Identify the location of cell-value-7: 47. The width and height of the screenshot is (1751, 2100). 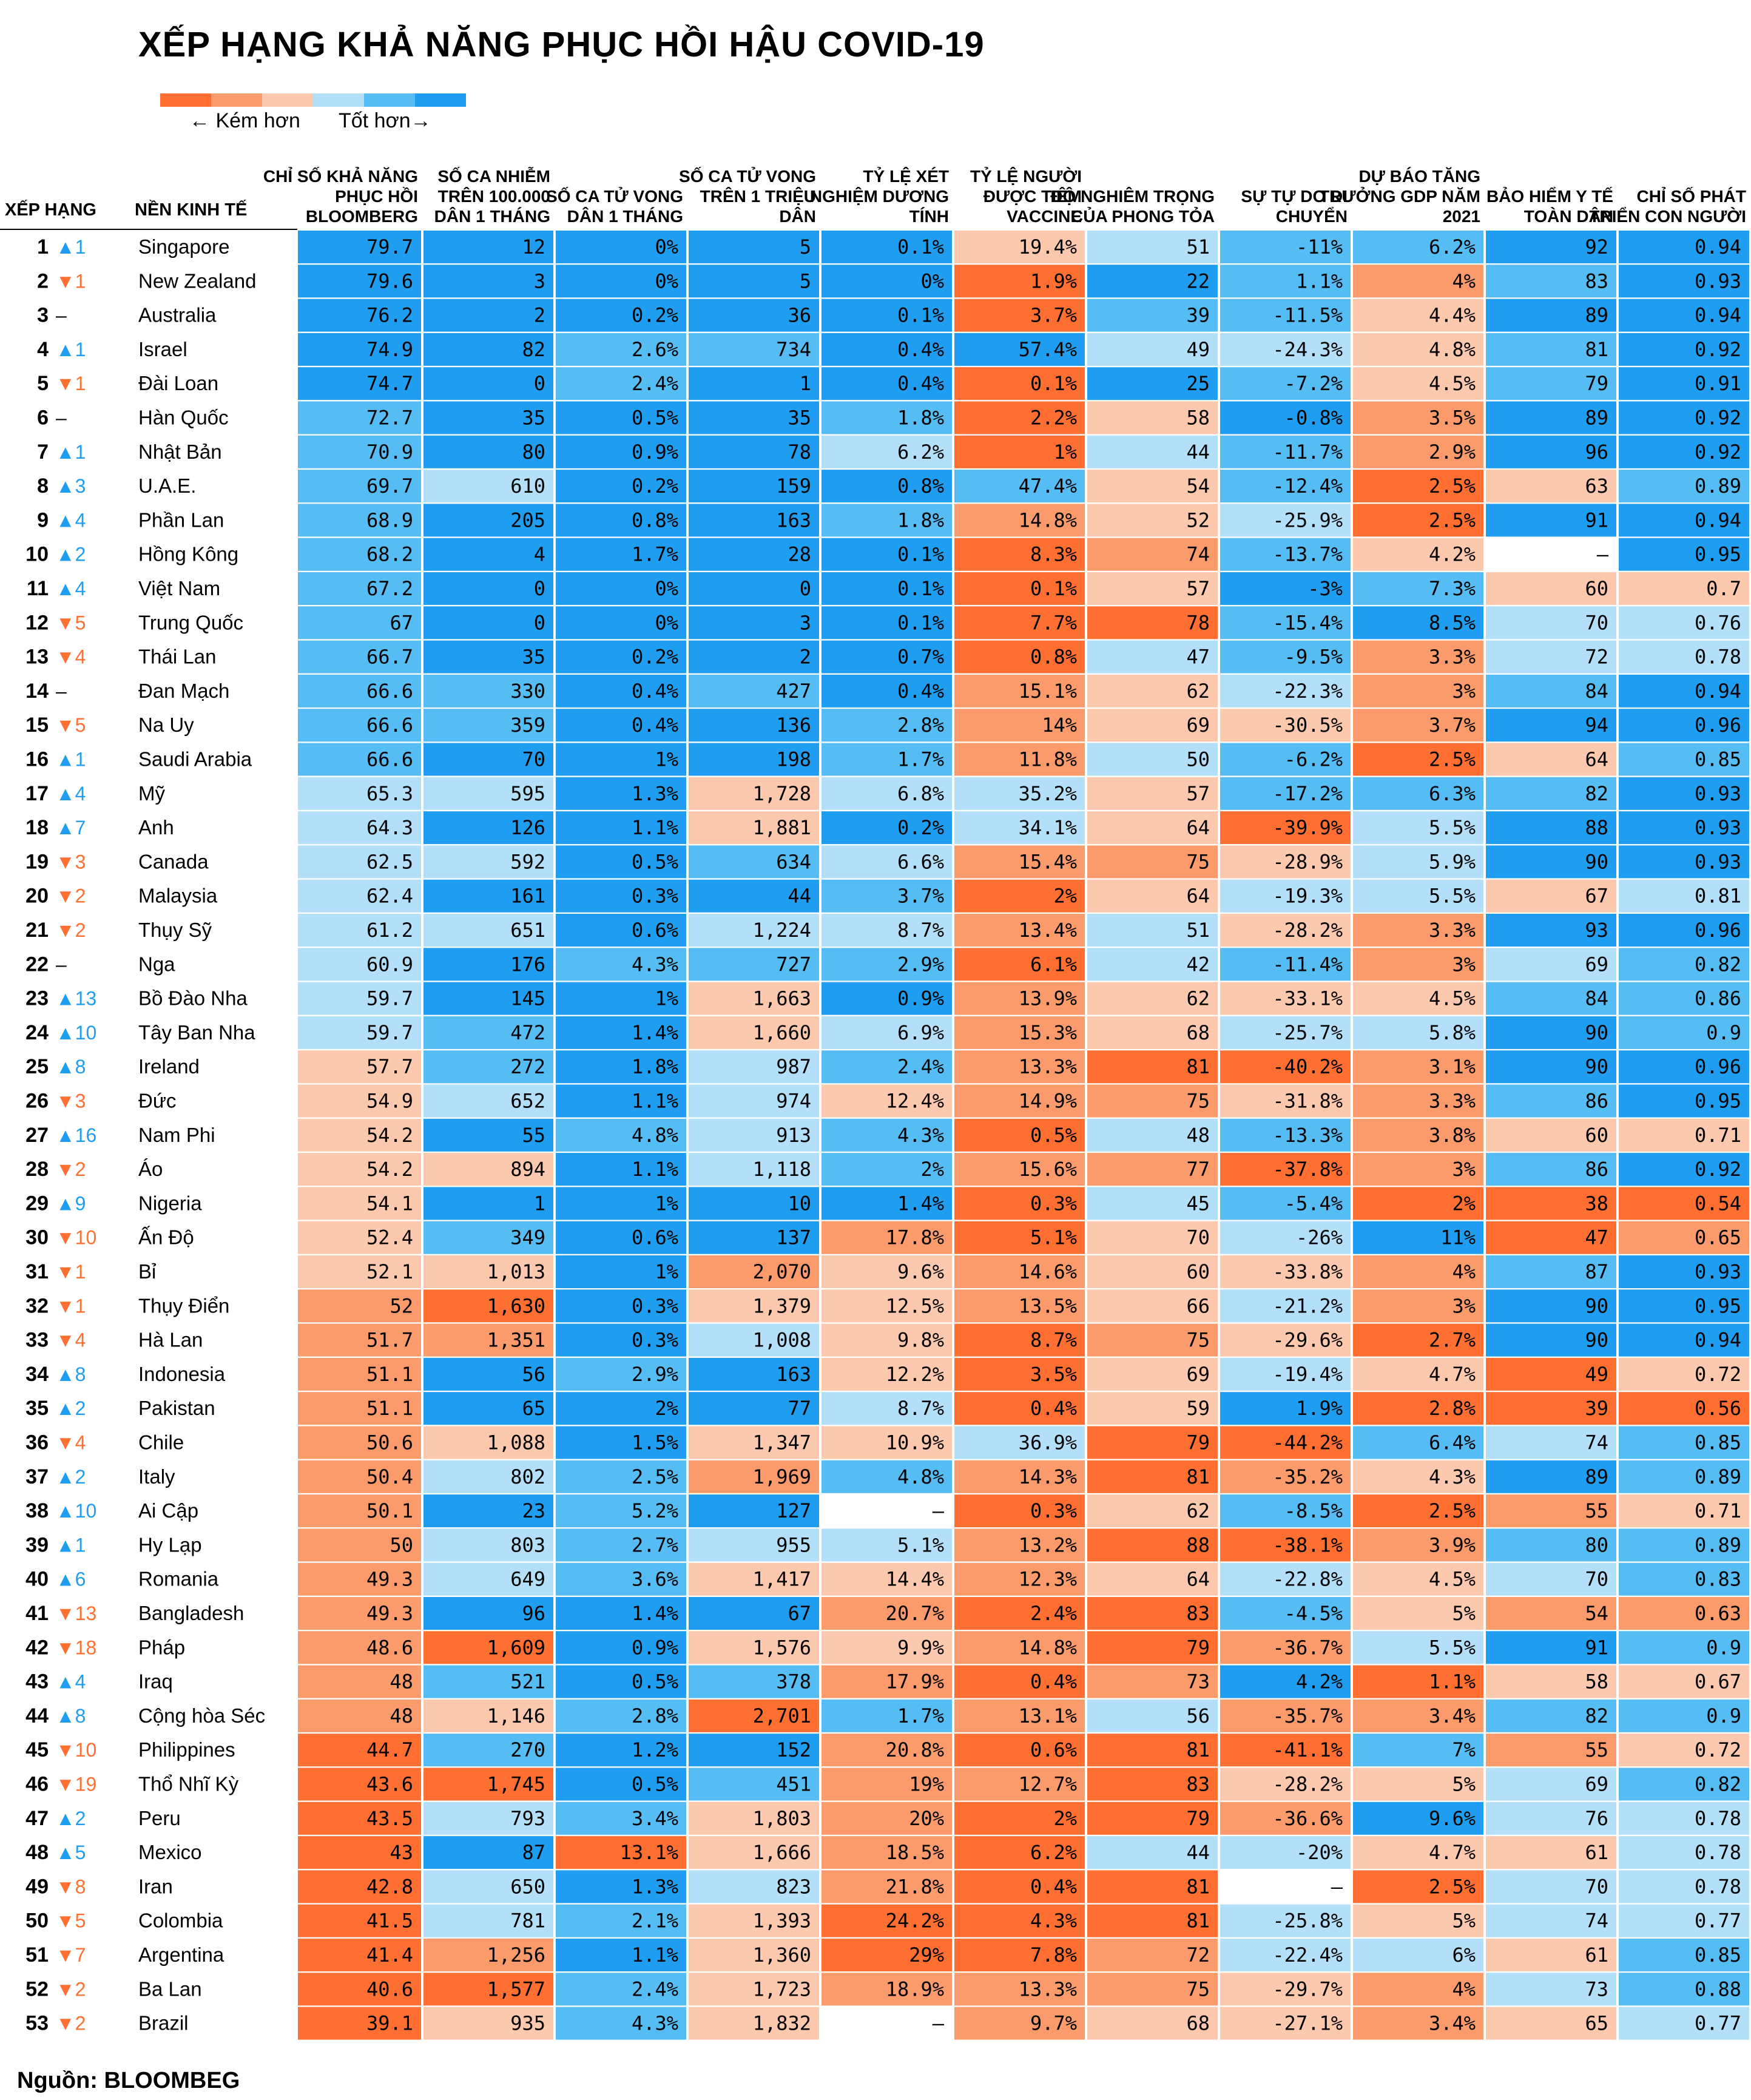
(1198, 657).